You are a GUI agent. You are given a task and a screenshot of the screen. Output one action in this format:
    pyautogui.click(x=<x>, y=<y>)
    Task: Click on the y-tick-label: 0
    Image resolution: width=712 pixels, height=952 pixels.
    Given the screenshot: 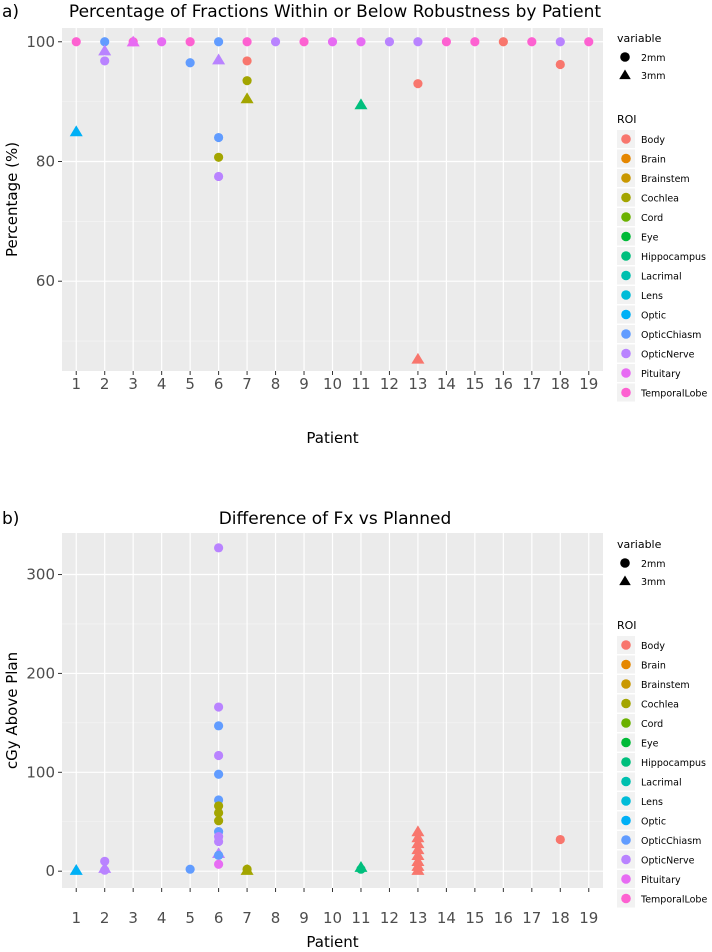 What is the action you would take?
    pyautogui.click(x=50, y=871)
    